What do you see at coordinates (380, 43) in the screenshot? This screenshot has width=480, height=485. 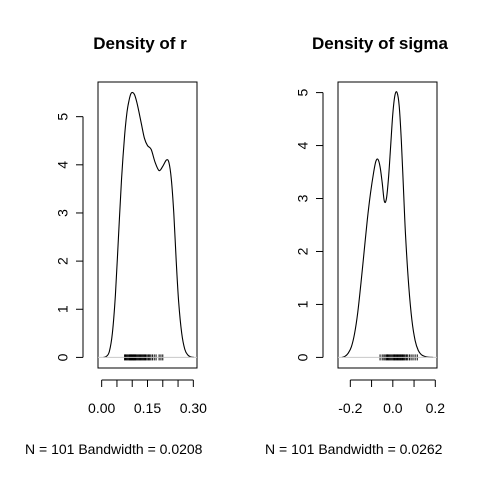 I see `chart-title: Density of sigma` at bounding box center [380, 43].